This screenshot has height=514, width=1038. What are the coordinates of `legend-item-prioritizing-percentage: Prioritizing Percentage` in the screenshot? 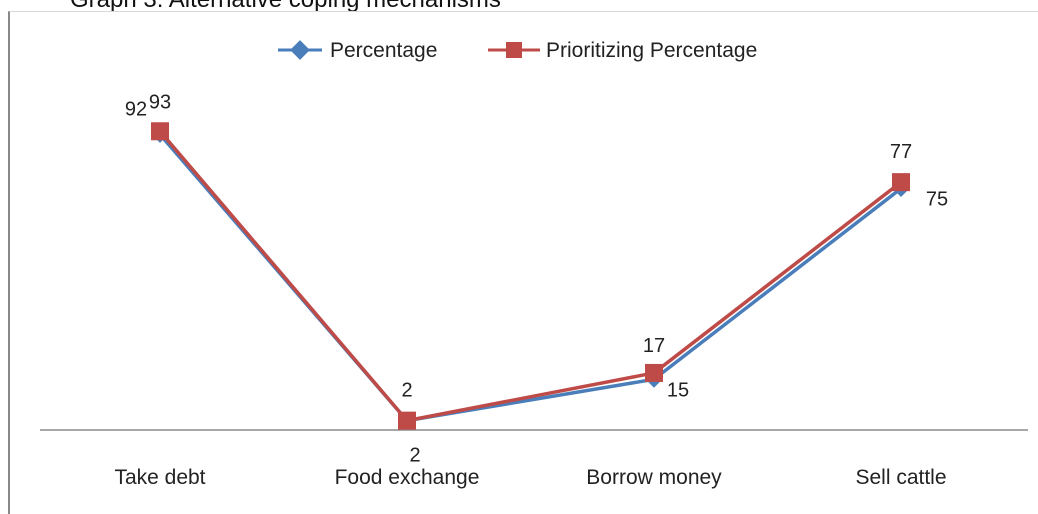 It's located at (622, 50).